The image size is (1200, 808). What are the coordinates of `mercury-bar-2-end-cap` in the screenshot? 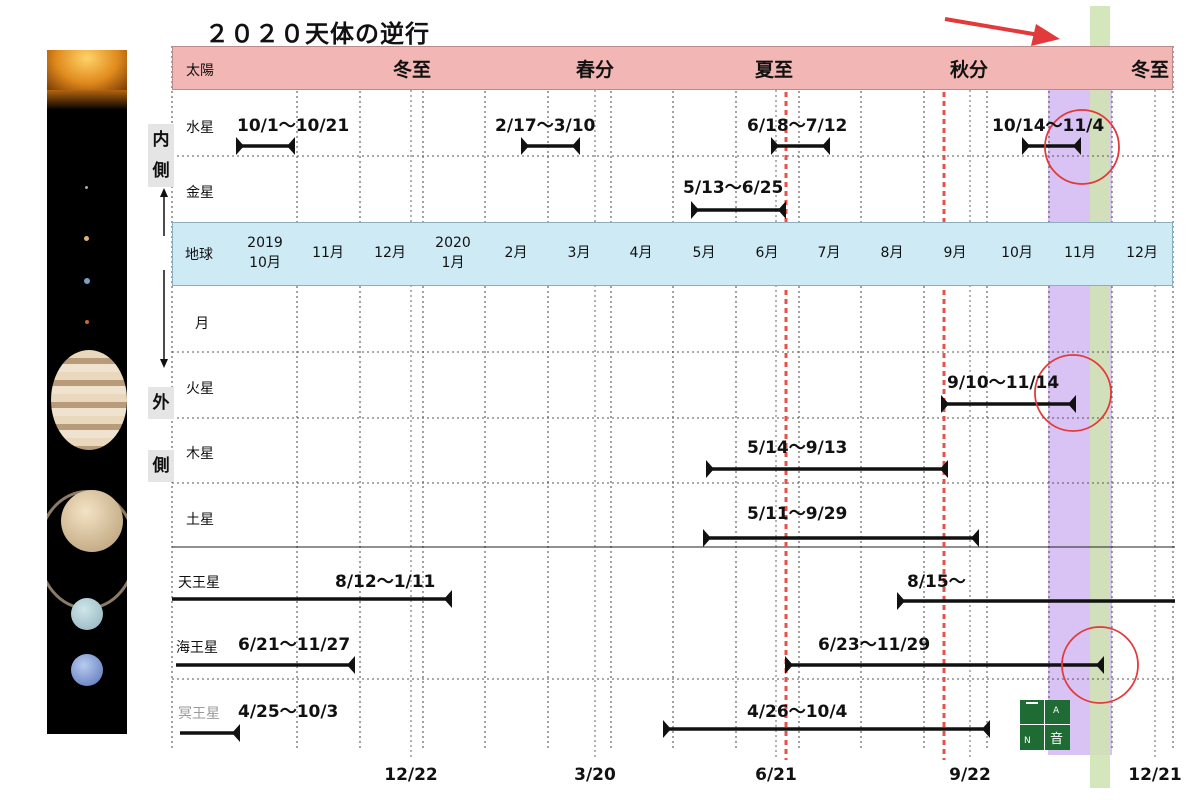 It's located at (576, 146).